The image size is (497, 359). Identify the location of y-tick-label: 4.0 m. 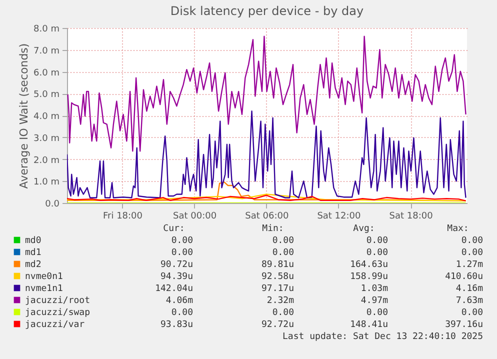
(47, 117).